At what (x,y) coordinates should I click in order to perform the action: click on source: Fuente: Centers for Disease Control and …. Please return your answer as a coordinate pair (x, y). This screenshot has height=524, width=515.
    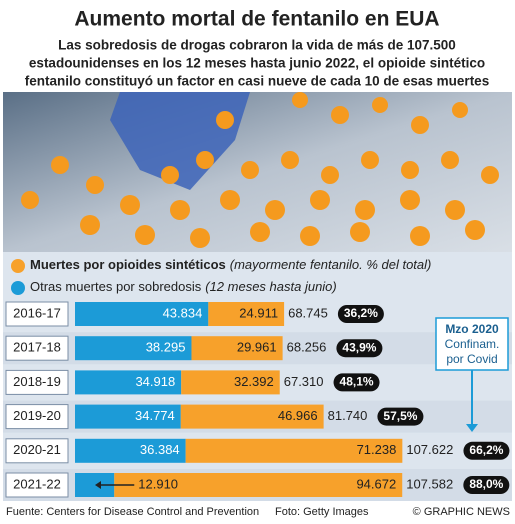
    Looking at the image, I should click on (132, 512).